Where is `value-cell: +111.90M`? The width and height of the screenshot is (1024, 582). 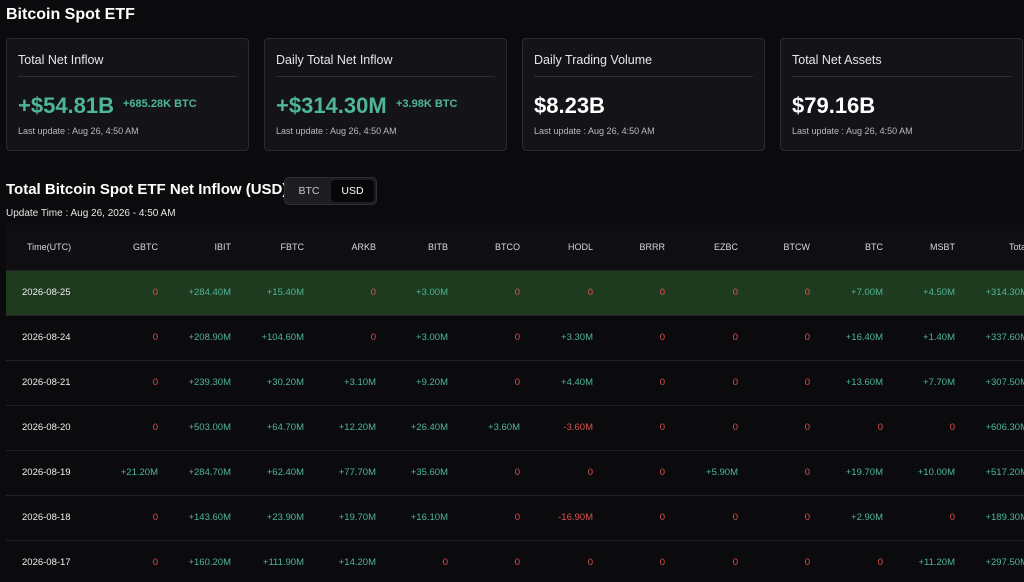
value-cell: +111.90M is located at coordinates (271, 561).